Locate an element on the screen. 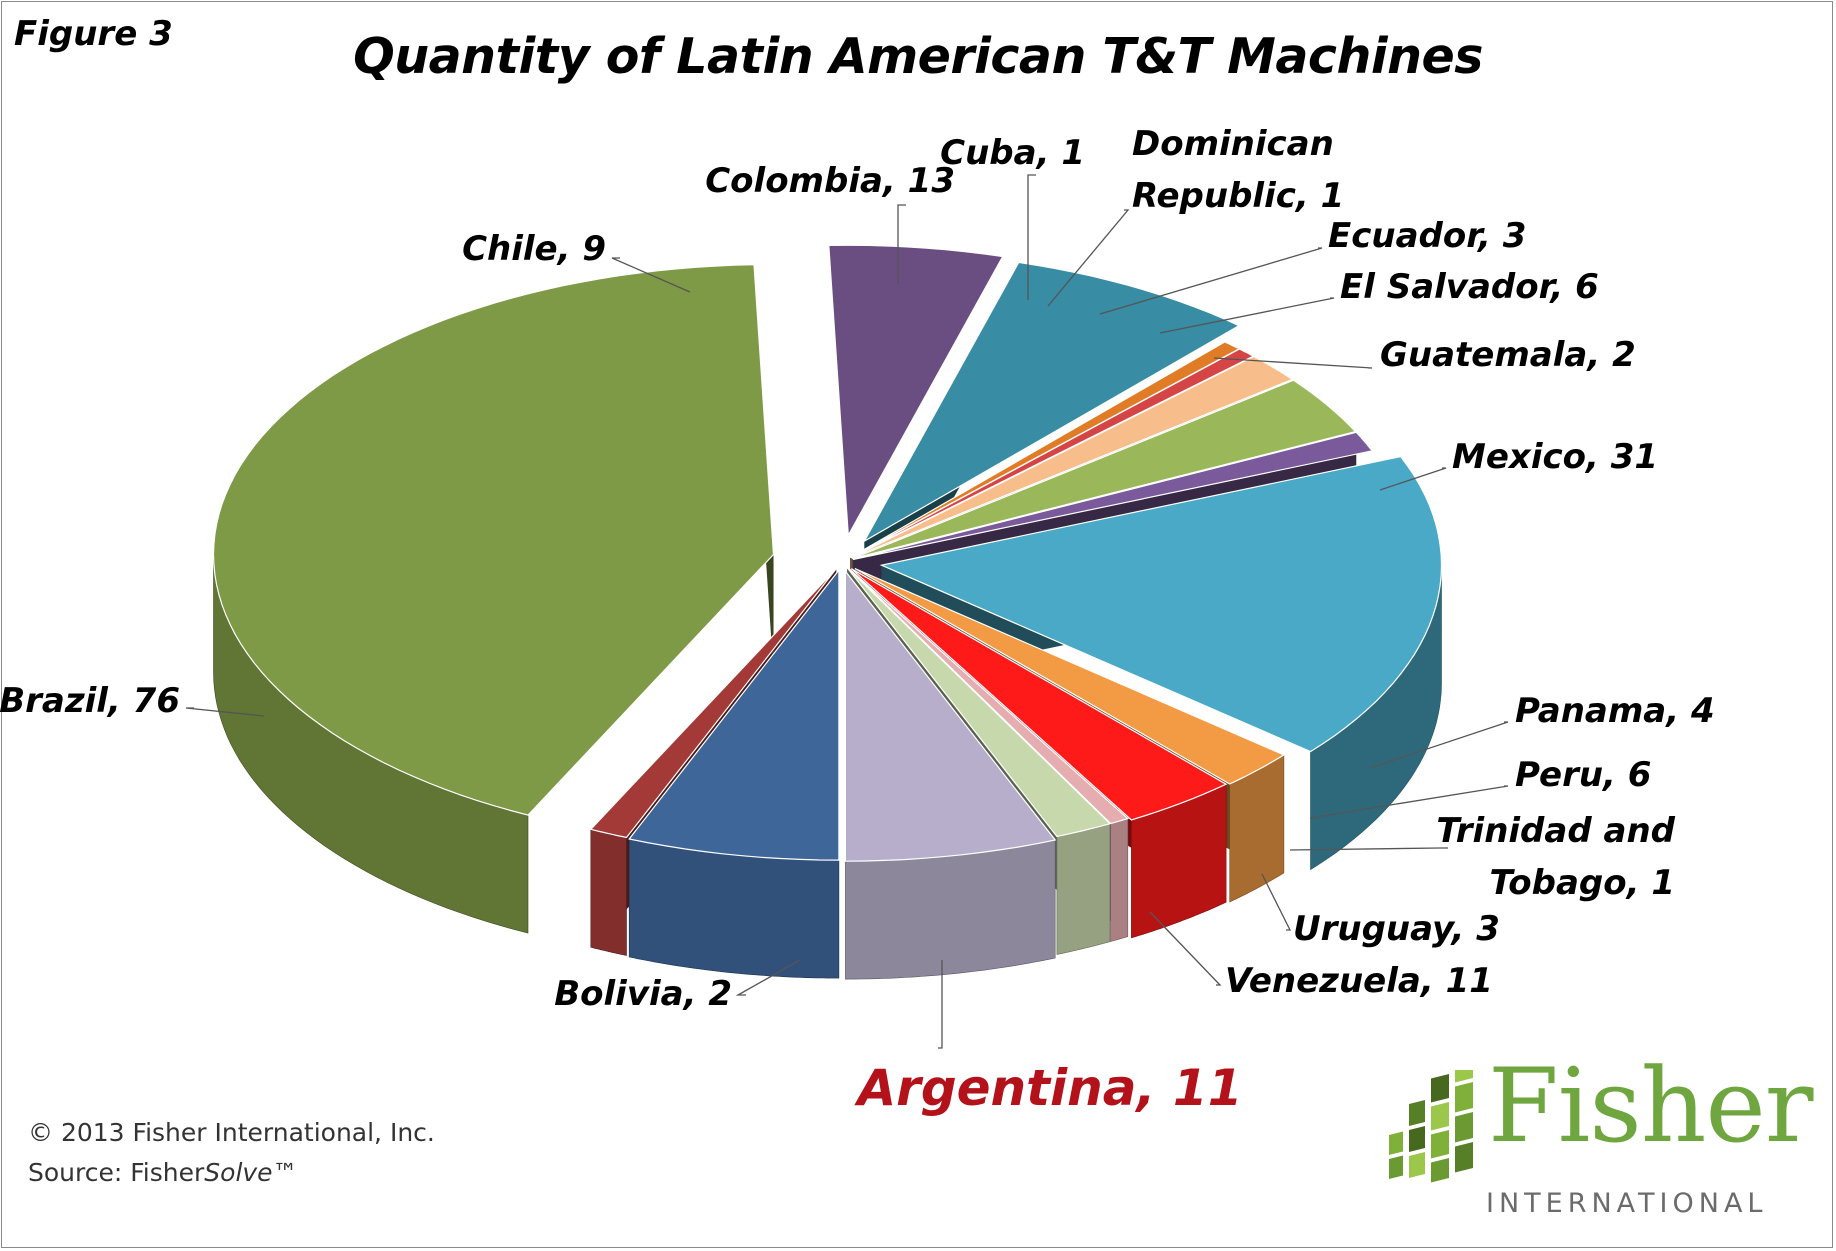 The image size is (1836, 1251). label-venezuela: Venezuela, 11 is located at coordinates (1359, 981).